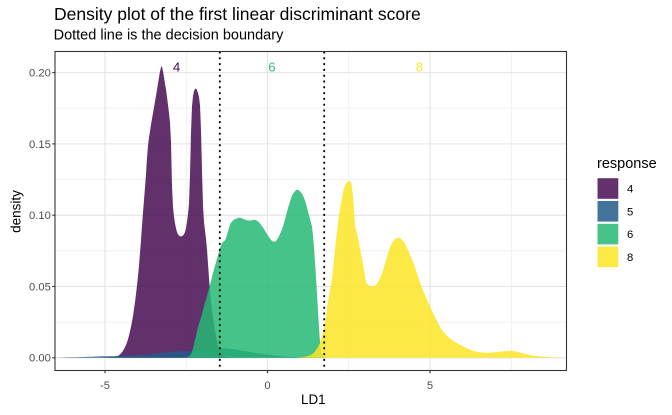  I want to click on svg-text: LD1, so click(313, 399).